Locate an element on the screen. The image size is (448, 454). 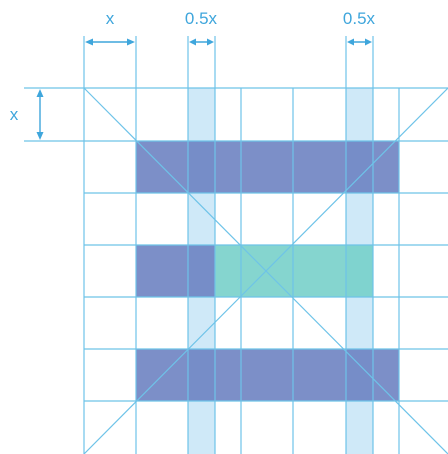
bottom-bar is located at coordinates (267, 375).